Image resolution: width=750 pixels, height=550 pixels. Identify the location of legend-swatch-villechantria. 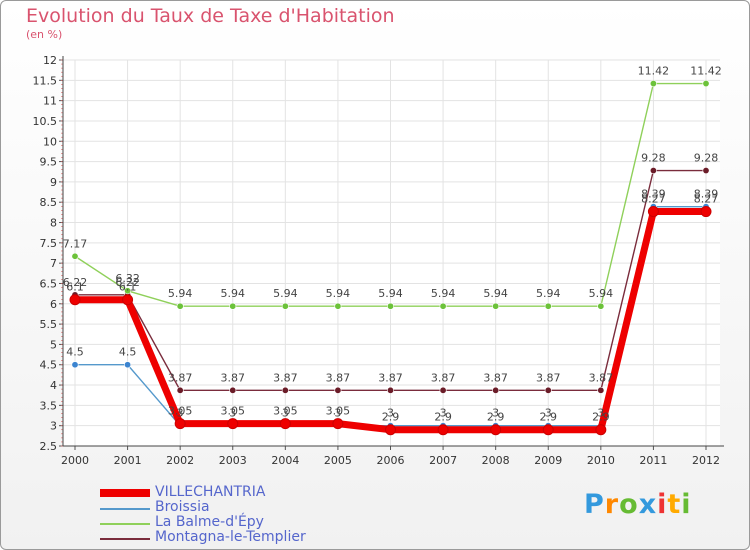
(125, 493).